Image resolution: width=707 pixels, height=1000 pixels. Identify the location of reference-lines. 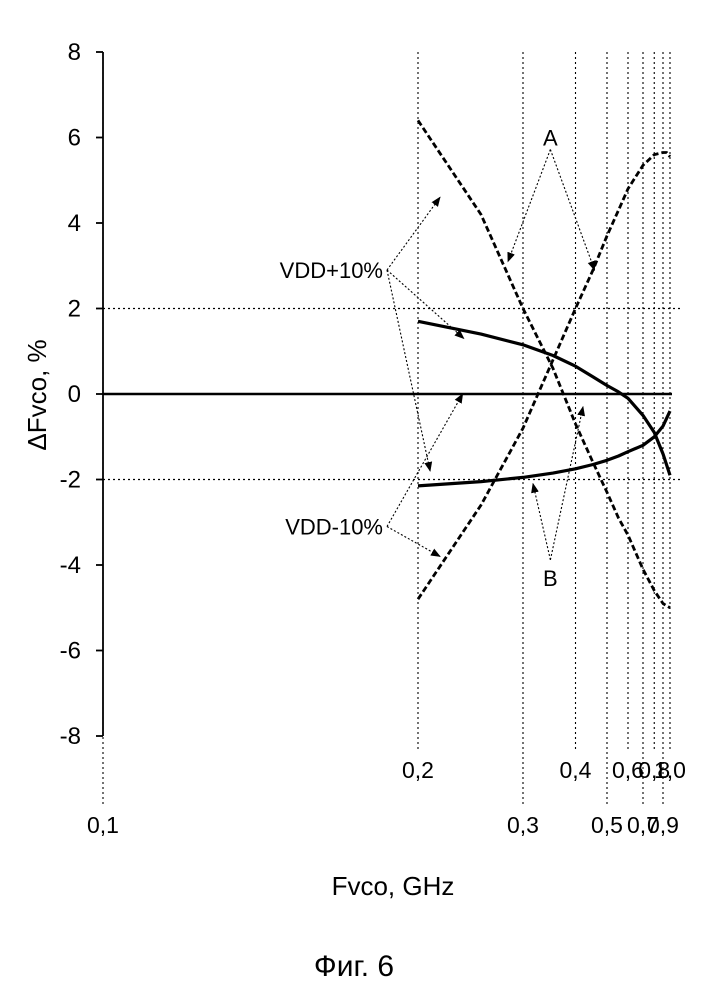
(392, 394).